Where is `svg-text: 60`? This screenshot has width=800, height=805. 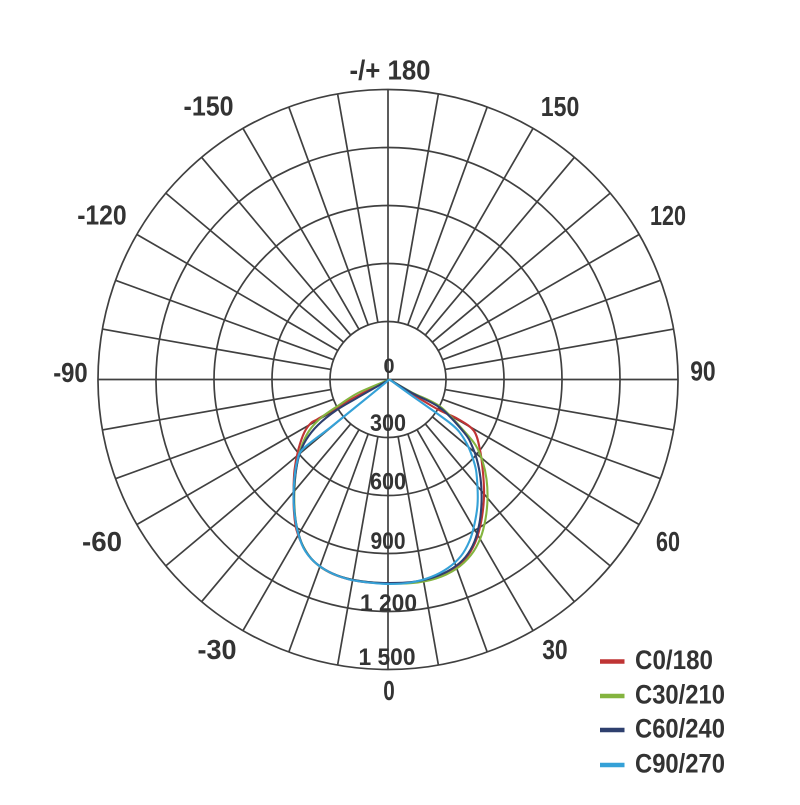 svg-text: 60 is located at coordinates (668, 541).